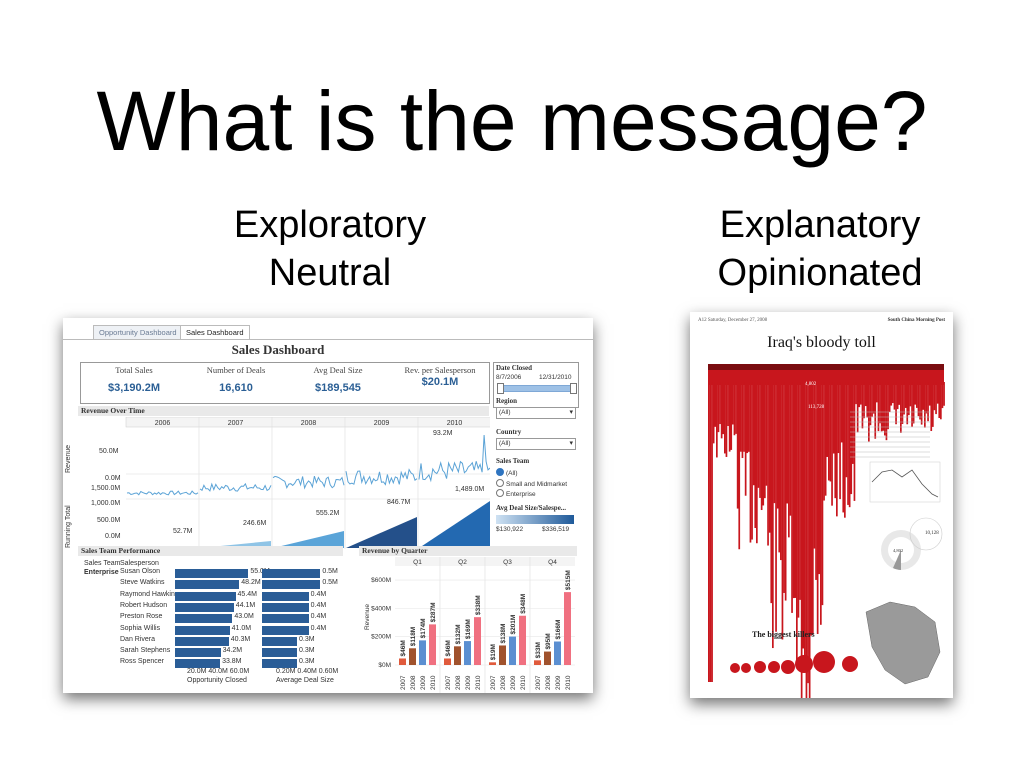  What do you see at coordinates (811, 384) in the screenshot?
I see `poster-annot-1: 4,802` at bounding box center [811, 384].